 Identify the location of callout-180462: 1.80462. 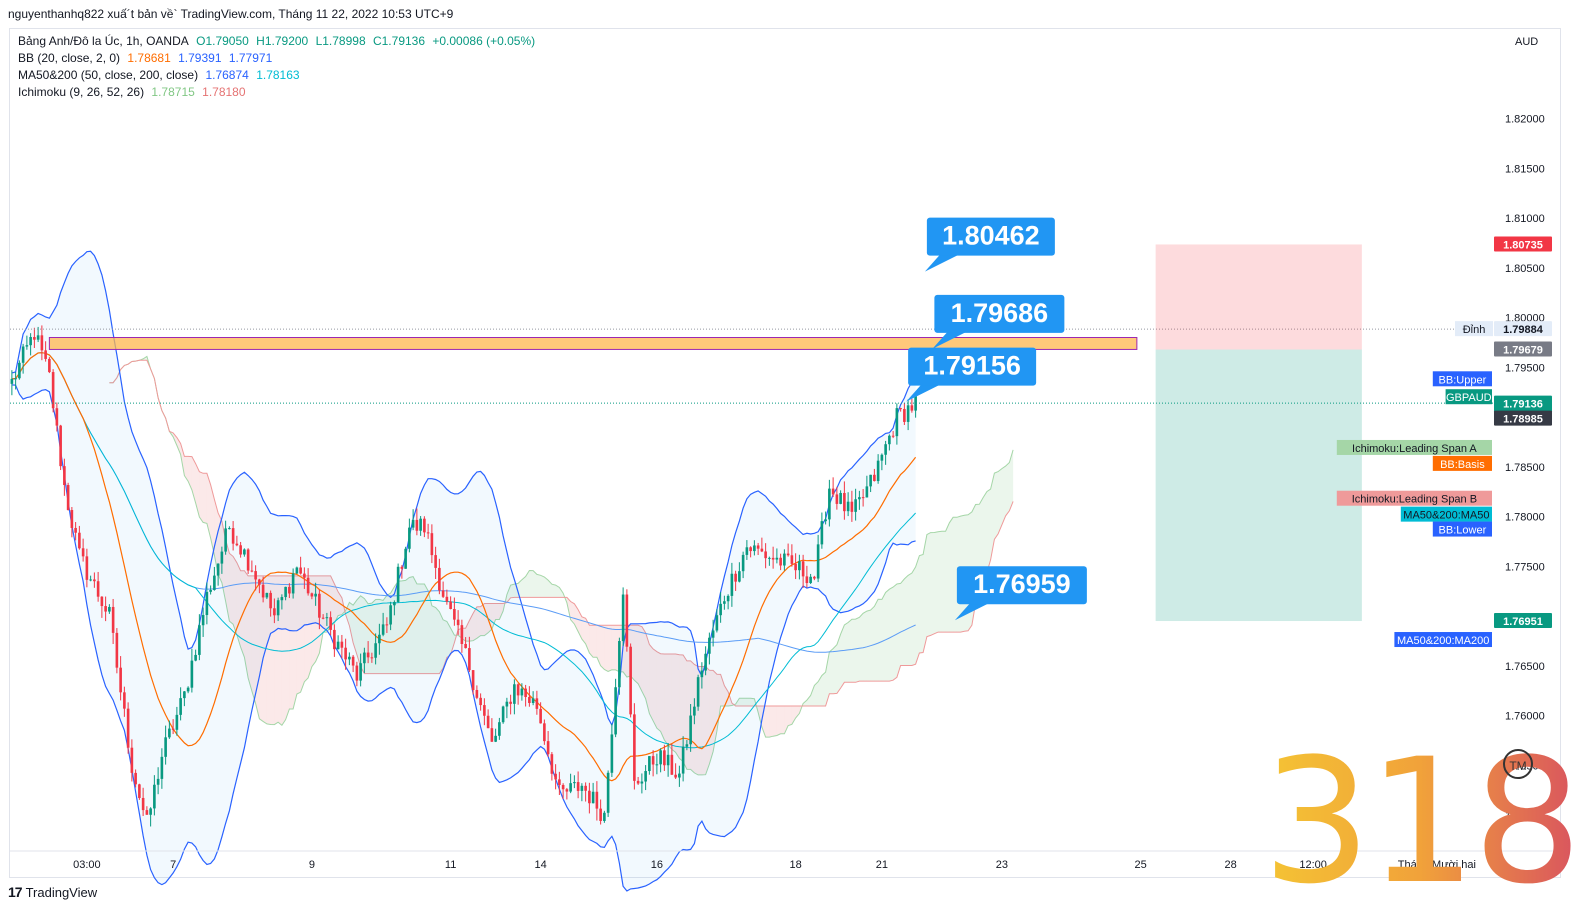
(990, 245).